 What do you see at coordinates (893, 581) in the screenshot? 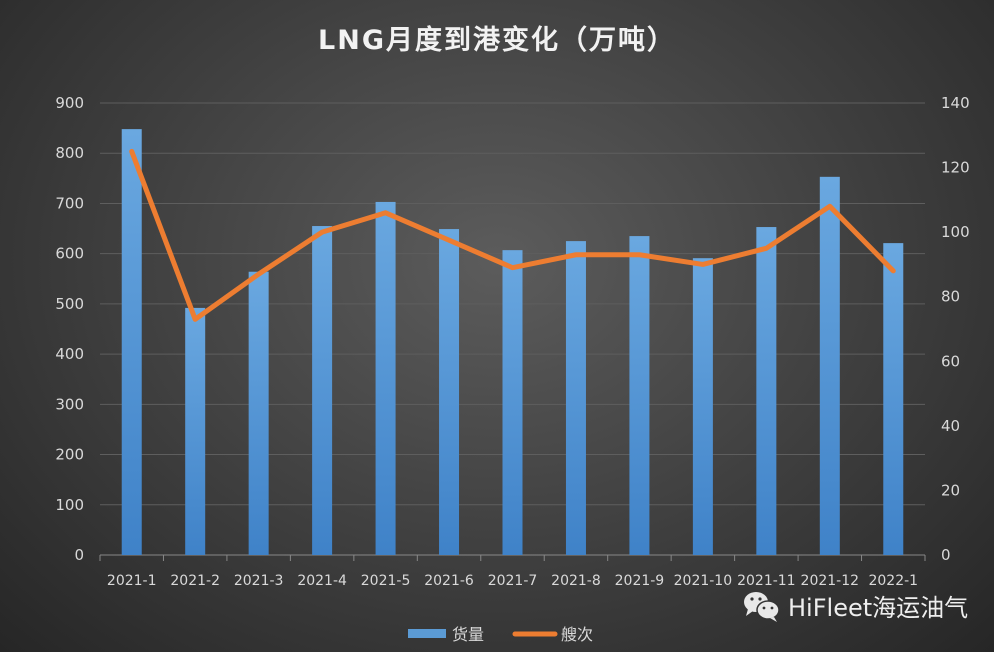
I see `x-tick-label: 2022-1` at bounding box center [893, 581].